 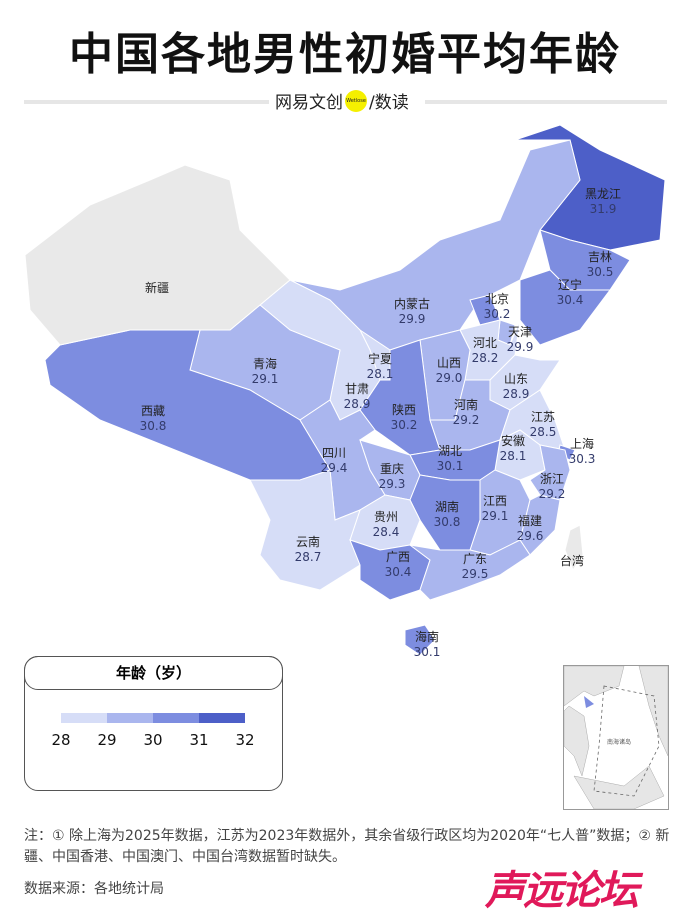 I want to click on province-value-label: 30.5, so click(x=600, y=272).